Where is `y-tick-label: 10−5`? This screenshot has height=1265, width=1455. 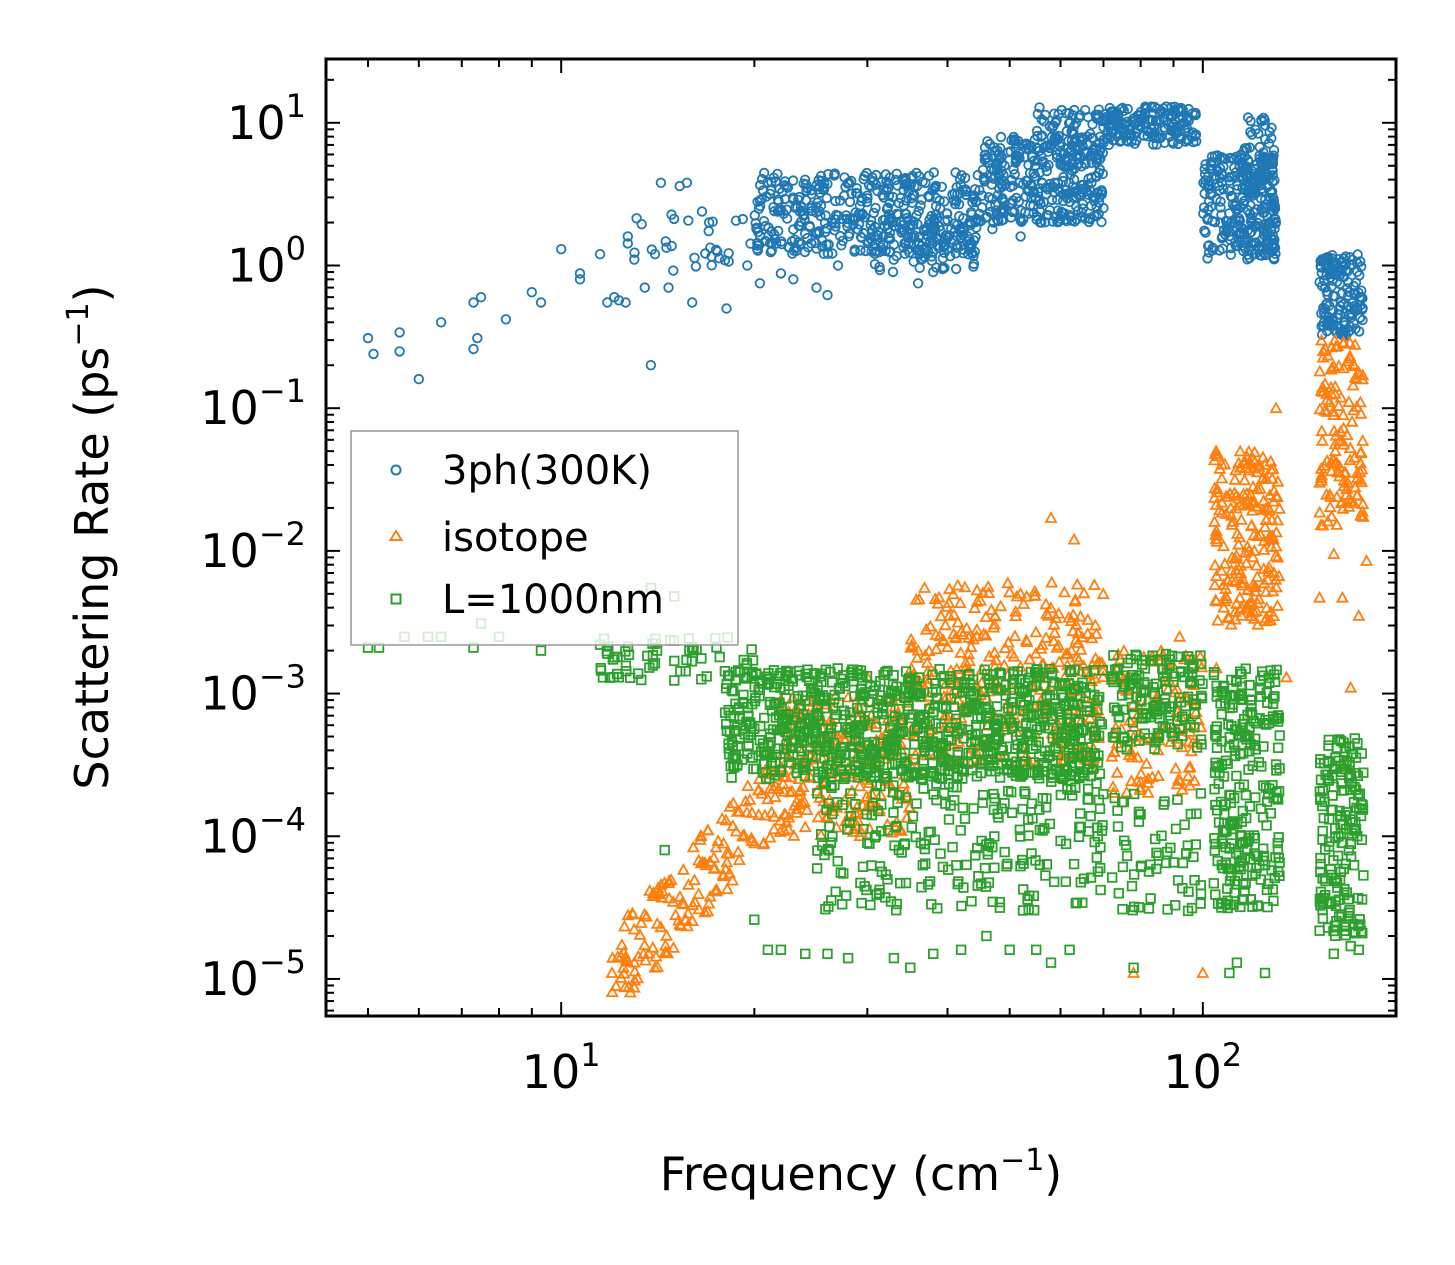
y-tick-label: 10−5 is located at coordinates (253, 974).